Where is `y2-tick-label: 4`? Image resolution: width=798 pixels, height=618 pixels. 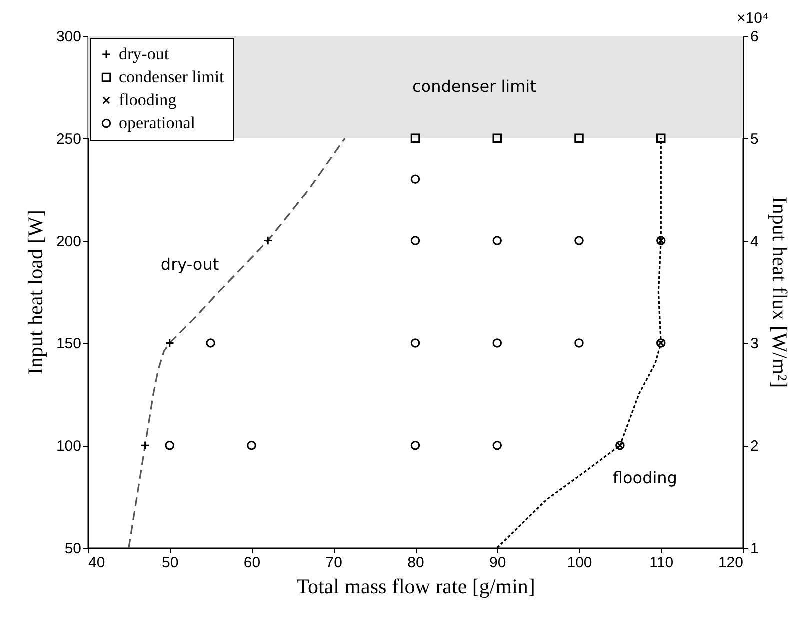
y2-tick-label: 4 is located at coordinates (754, 241).